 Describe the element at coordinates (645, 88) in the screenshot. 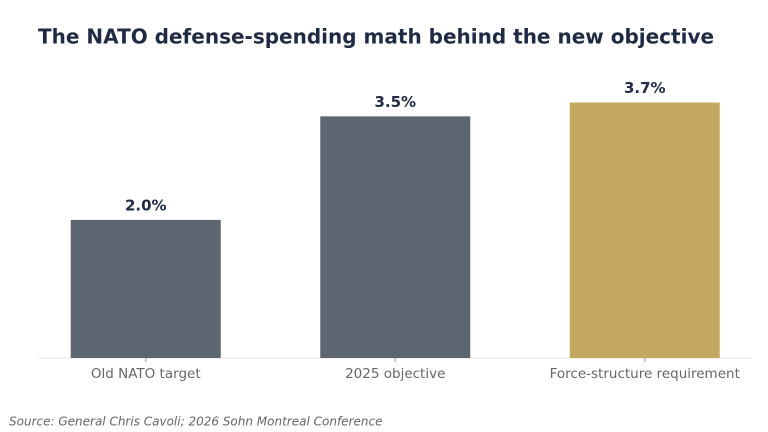

I see `value-label: 3.7%` at that location.